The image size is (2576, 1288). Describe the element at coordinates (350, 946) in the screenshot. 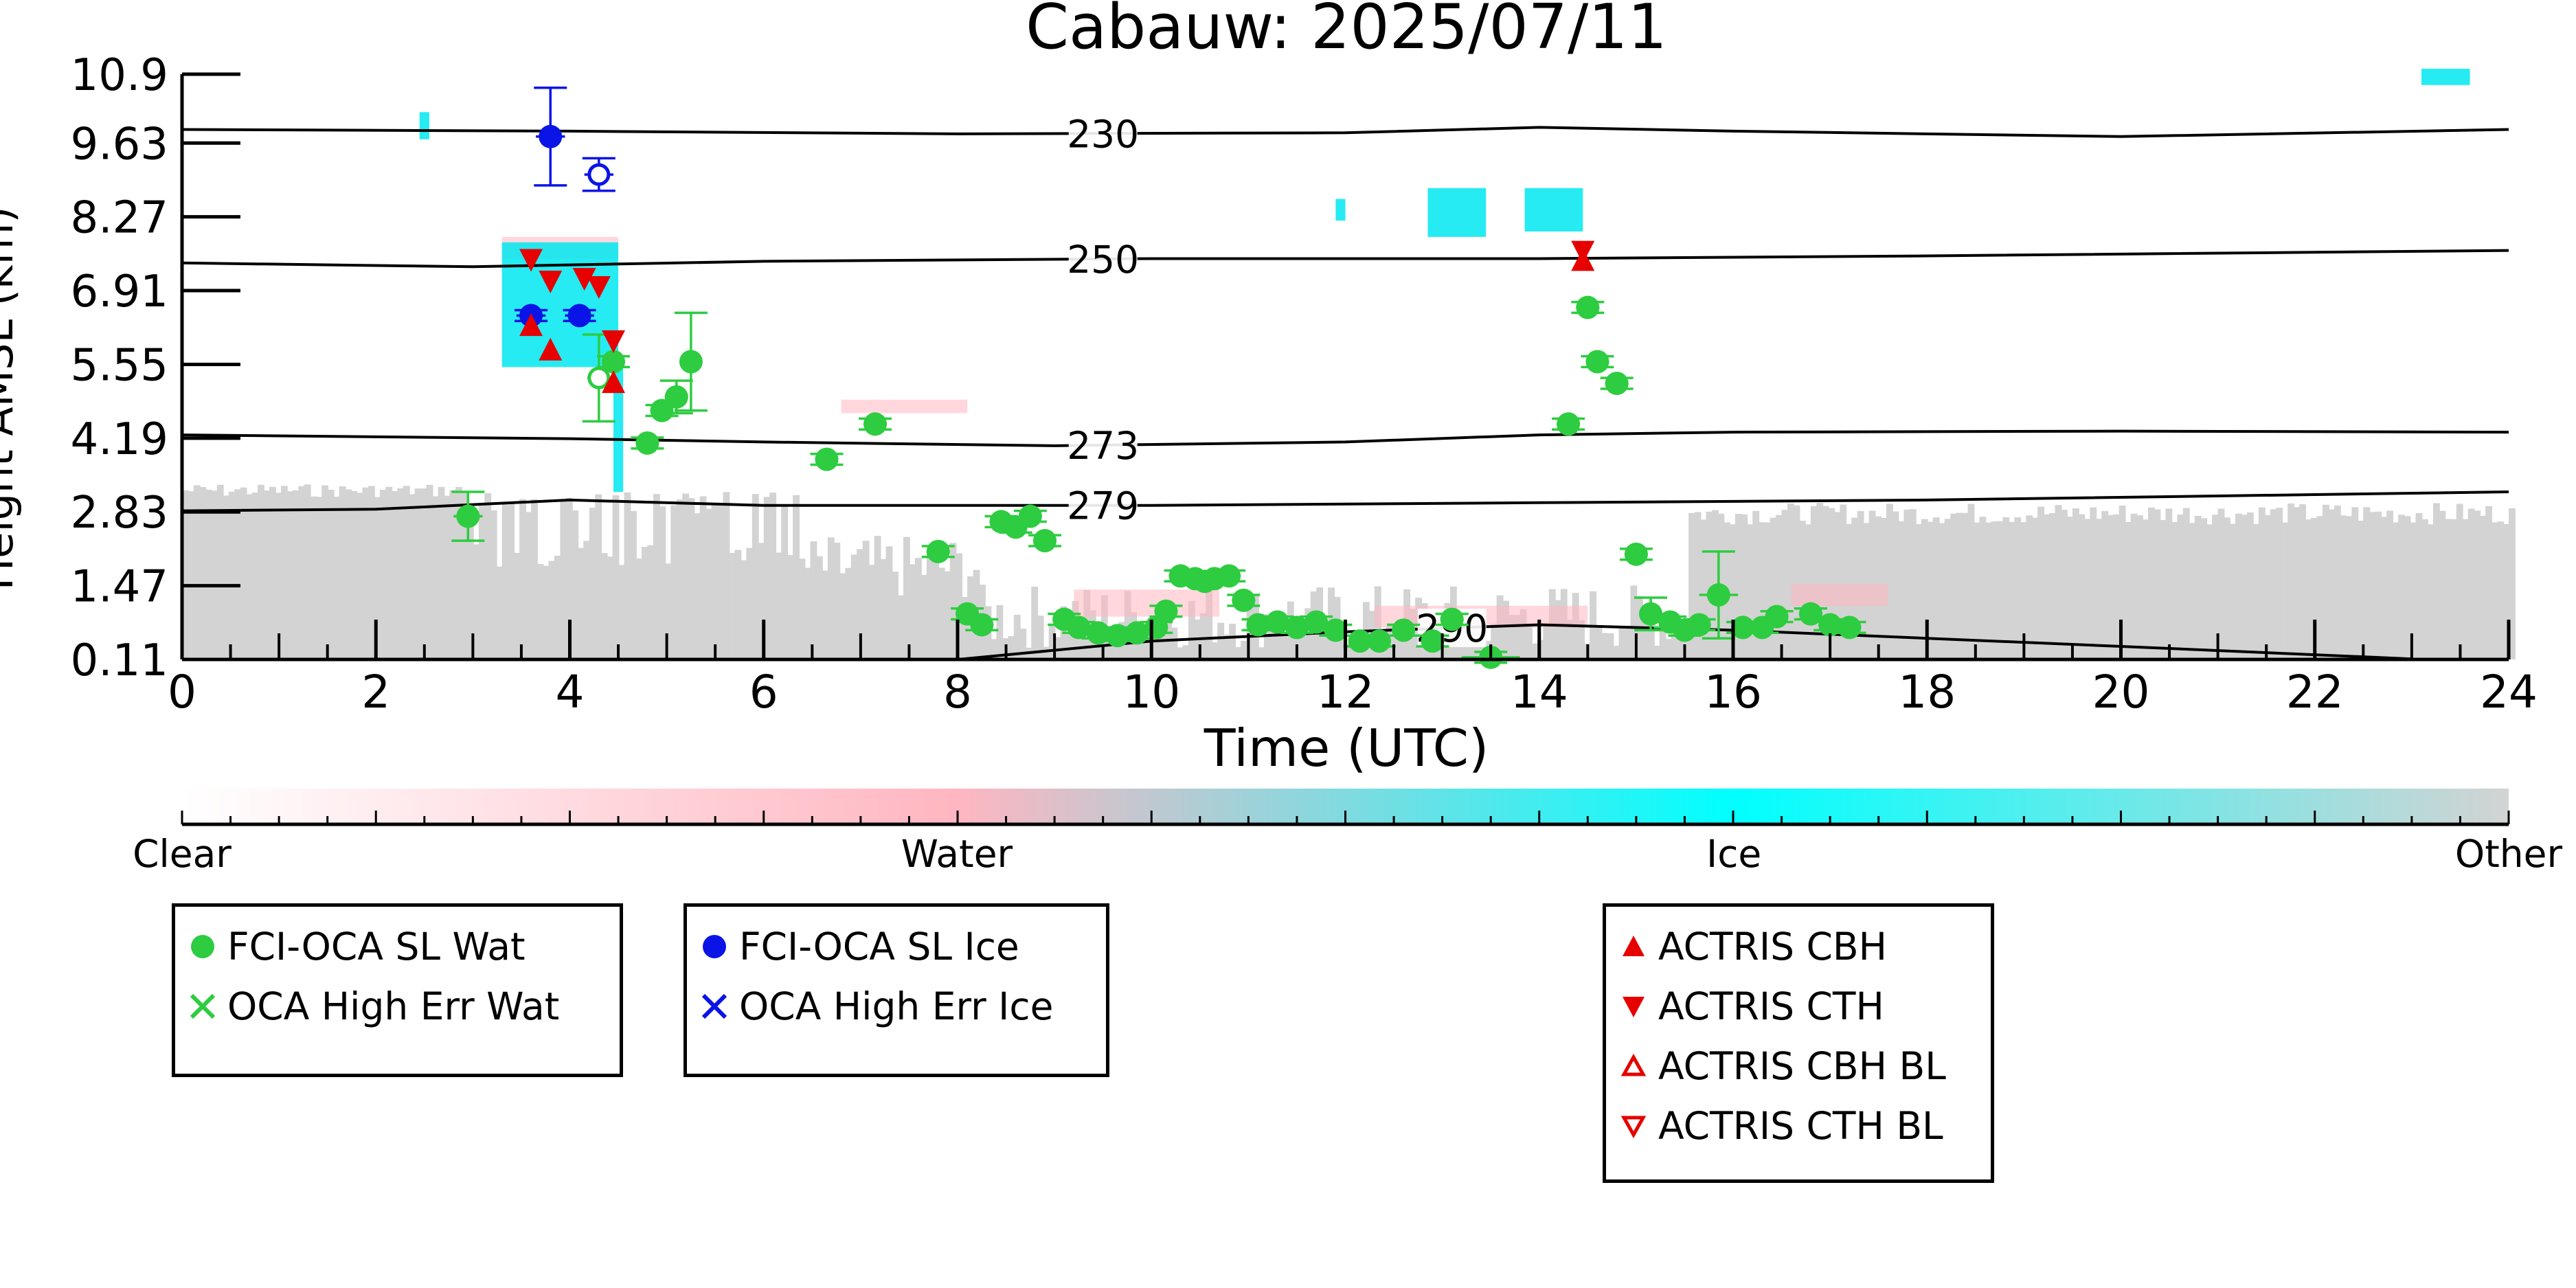

I see `legend-item: FCI-OCA SL Wat` at that location.